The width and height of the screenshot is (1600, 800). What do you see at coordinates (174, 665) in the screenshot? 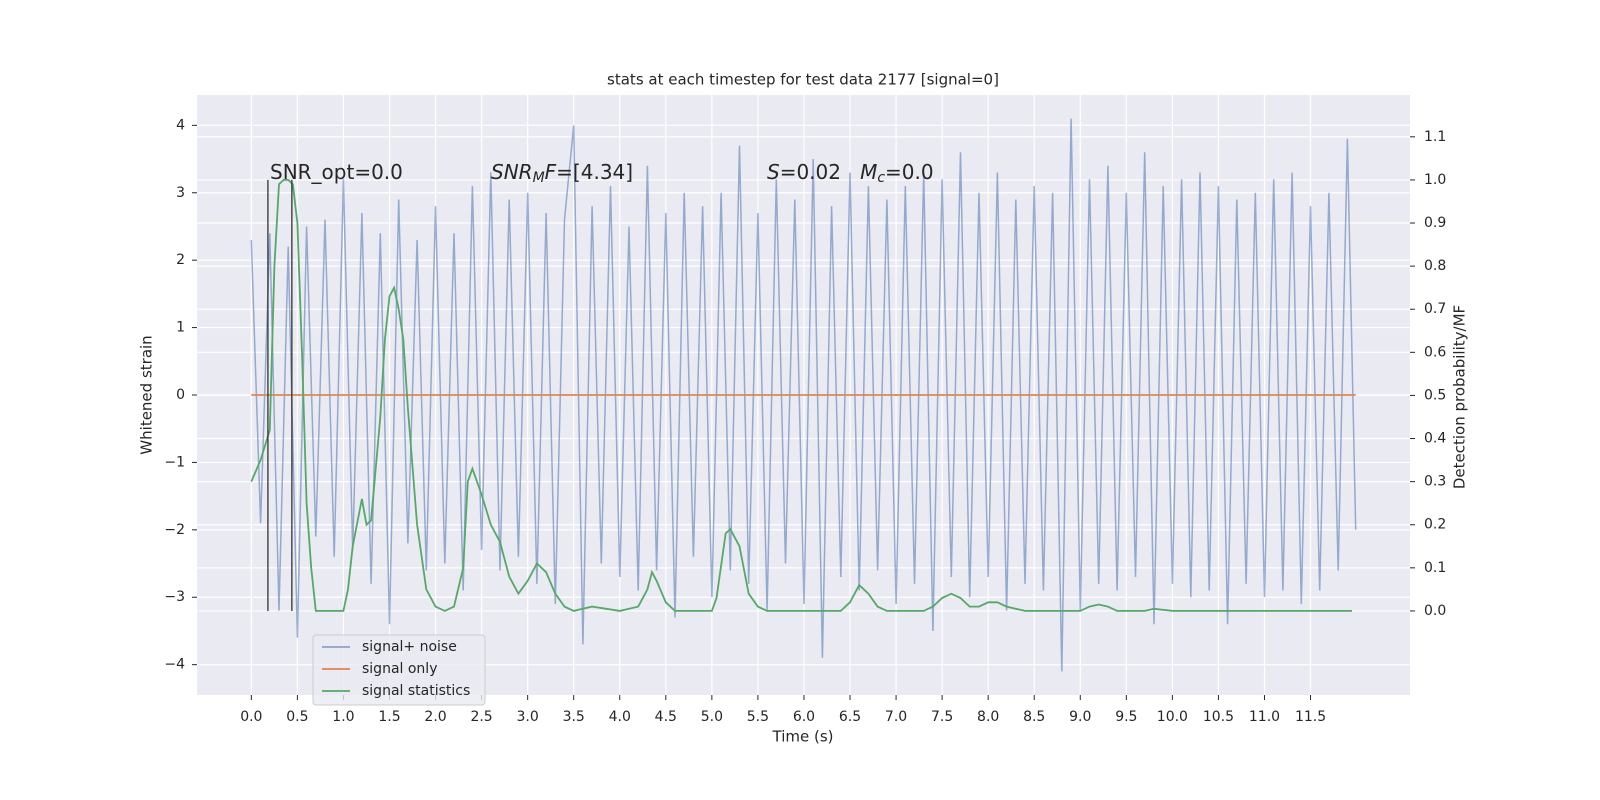
I see `y-tick-label: −4` at bounding box center [174, 665].